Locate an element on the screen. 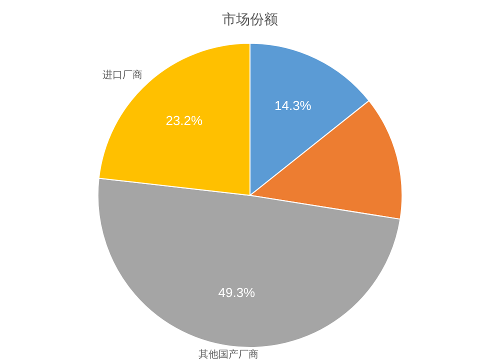  slice-label: 进口厂商 is located at coordinates (122, 74).